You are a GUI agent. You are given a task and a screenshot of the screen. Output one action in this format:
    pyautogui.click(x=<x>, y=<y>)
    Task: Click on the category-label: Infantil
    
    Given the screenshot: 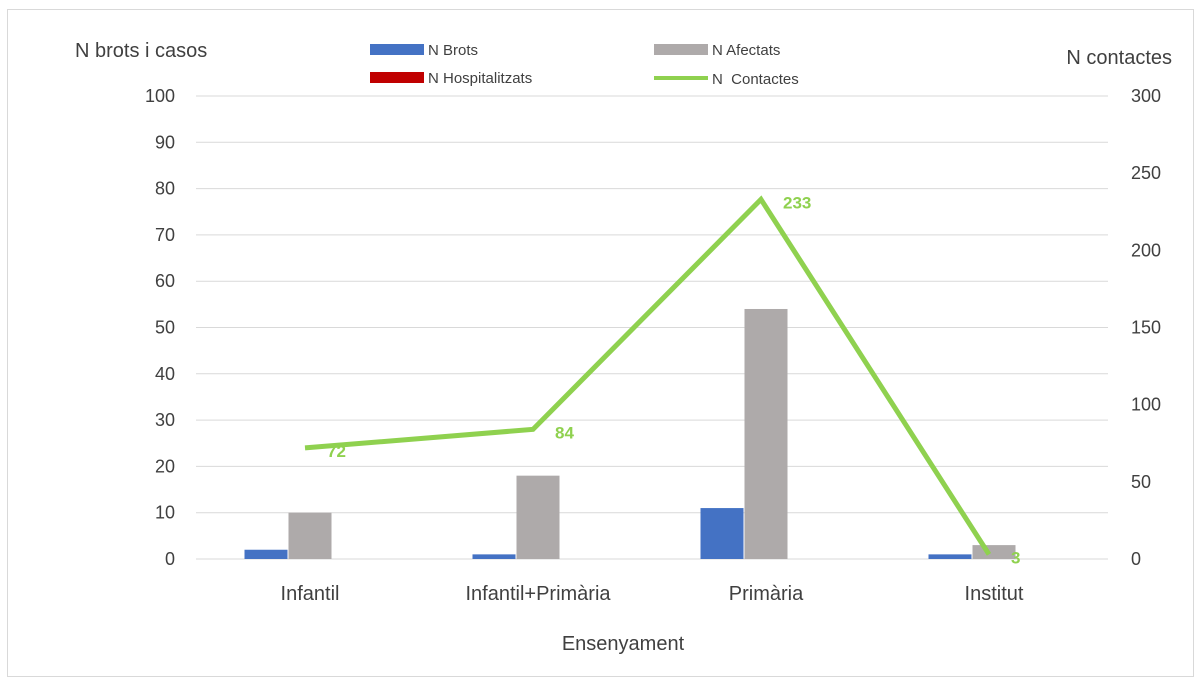 What is the action you would take?
    pyautogui.click(x=310, y=594)
    